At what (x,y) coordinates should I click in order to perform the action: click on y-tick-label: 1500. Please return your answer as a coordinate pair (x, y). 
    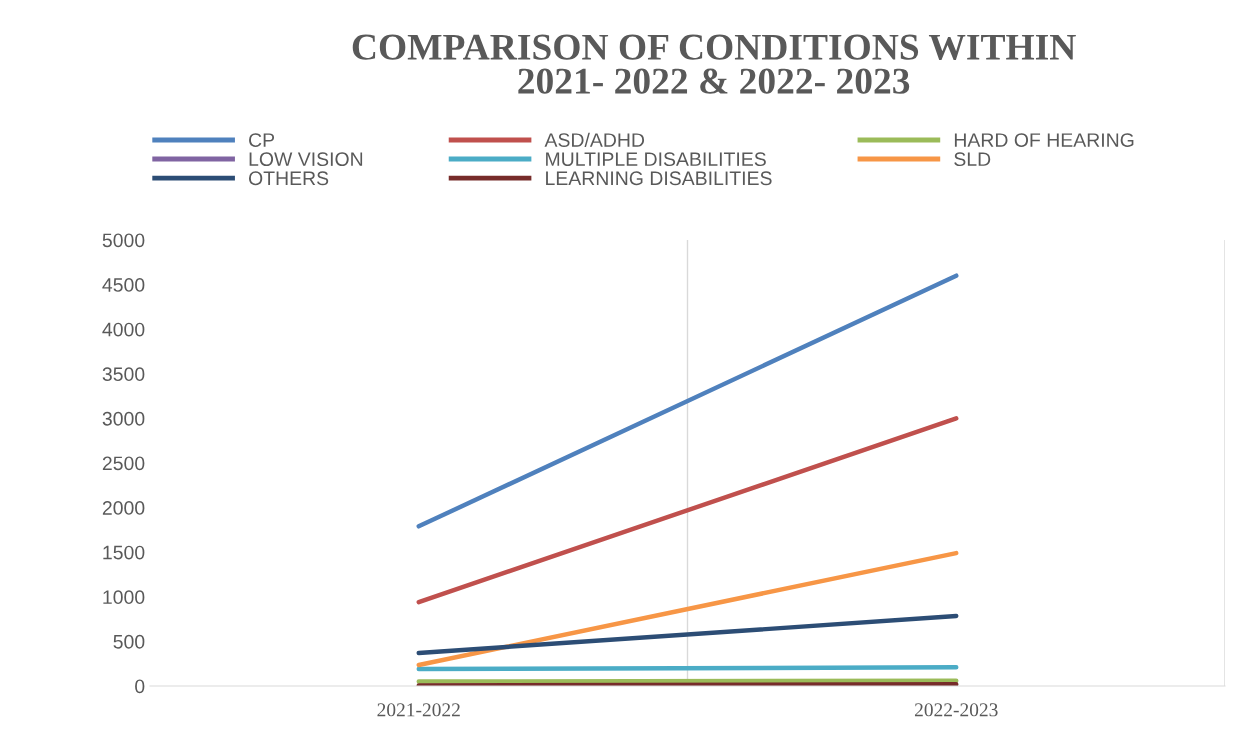
    Looking at the image, I should click on (124, 552).